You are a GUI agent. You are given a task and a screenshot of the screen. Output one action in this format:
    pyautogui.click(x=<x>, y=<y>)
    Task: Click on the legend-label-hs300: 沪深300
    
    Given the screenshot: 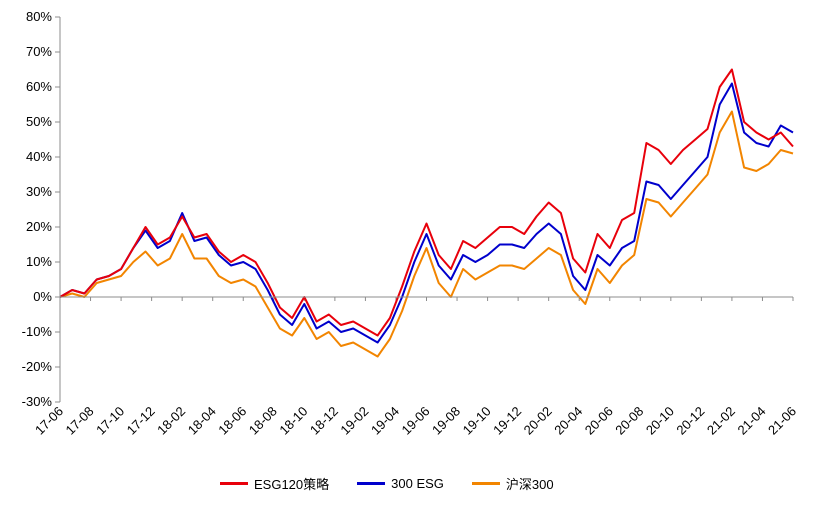 What is the action you would take?
    pyautogui.click(x=529, y=484)
    